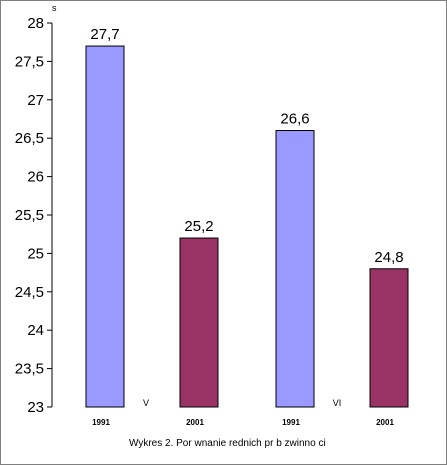 This screenshot has height=465, width=447. Describe the element at coordinates (243, 422) in the screenshot. I see `x-axis-category-labels: 1991 2001 1991 2001` at that location.